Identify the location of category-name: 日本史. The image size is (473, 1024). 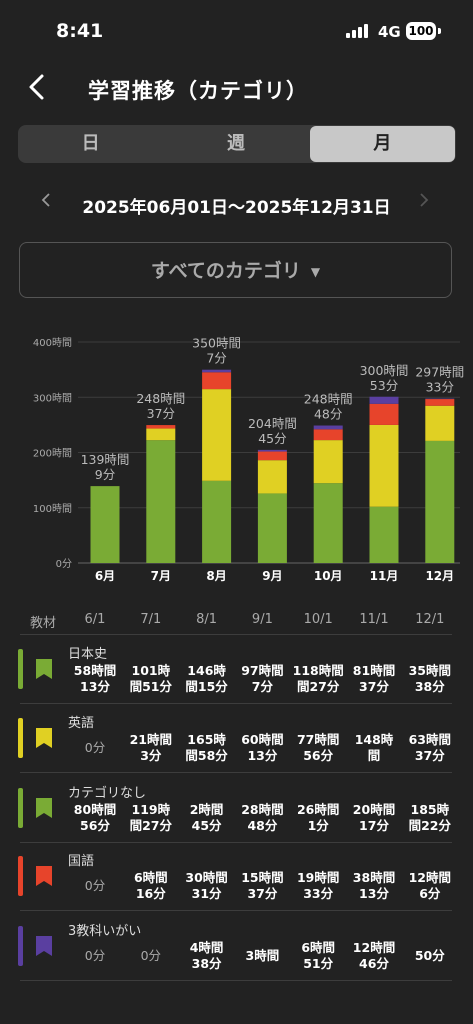
(88, 654).